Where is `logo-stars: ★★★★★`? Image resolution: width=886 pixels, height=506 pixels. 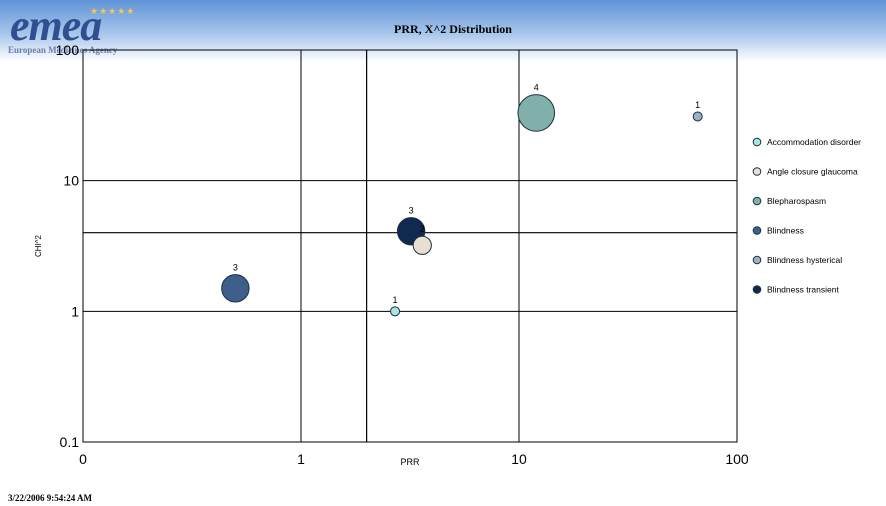
logo-stars: ★★★★★ is located at coordinates (113, 11).